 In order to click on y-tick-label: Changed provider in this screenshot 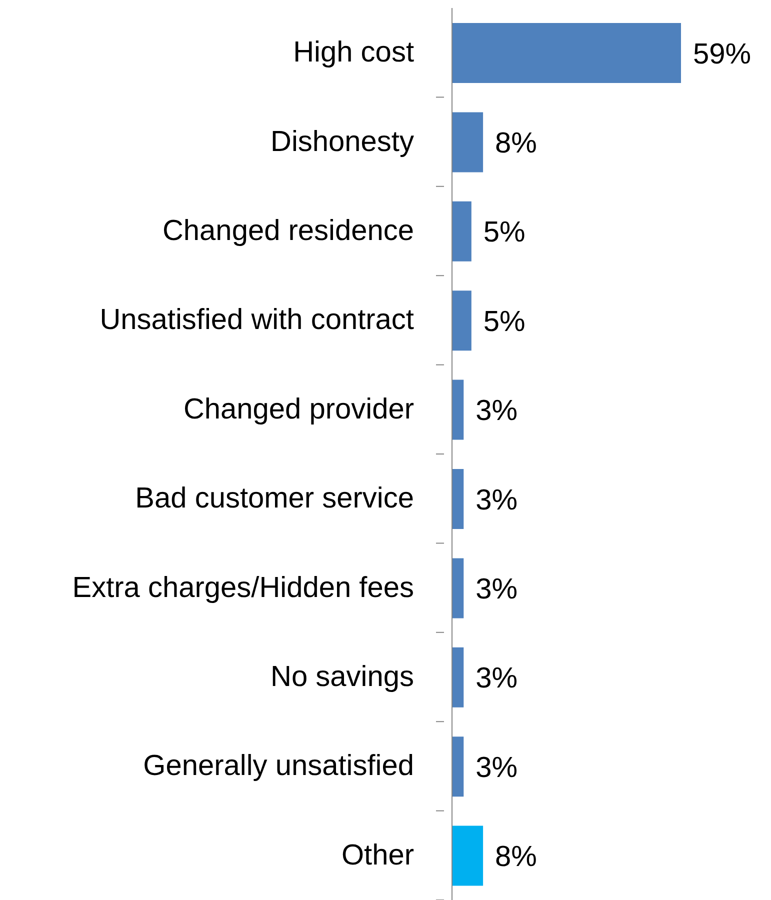, I will do `click(298, 409)`.